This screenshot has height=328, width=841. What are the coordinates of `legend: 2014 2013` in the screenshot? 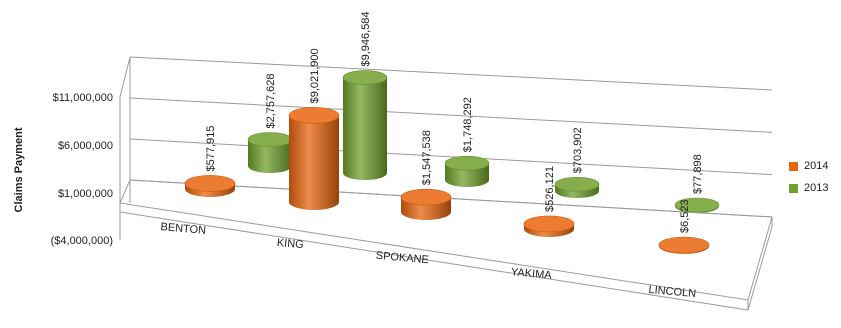 It's located at (808, 177).